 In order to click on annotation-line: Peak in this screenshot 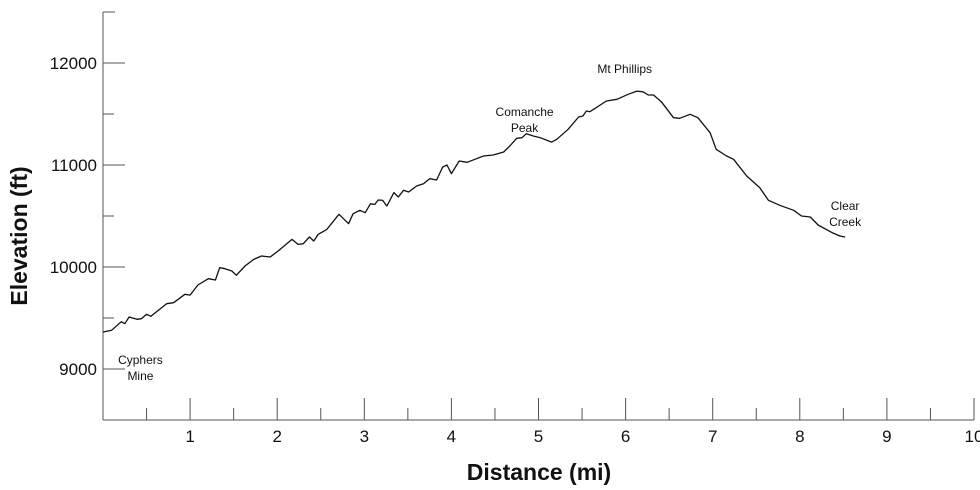, I will do `click(525, 128)`.